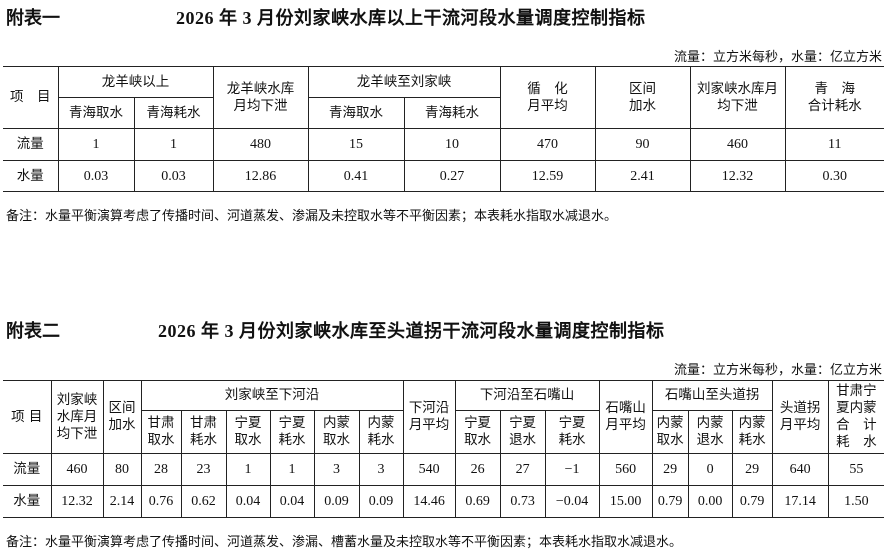  I want to click on group-header: 青 海 合计耗水, so click(834, 97).